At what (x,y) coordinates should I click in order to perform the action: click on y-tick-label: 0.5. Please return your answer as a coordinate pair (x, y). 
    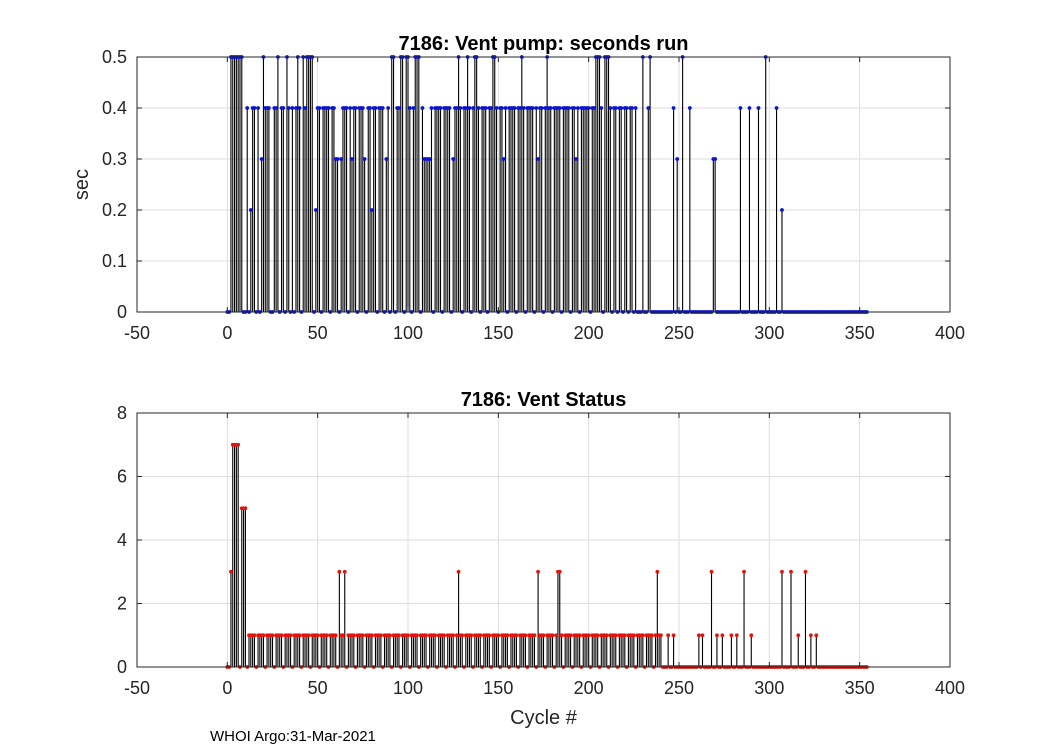
    Looking at the image, I should click on (114, 57).